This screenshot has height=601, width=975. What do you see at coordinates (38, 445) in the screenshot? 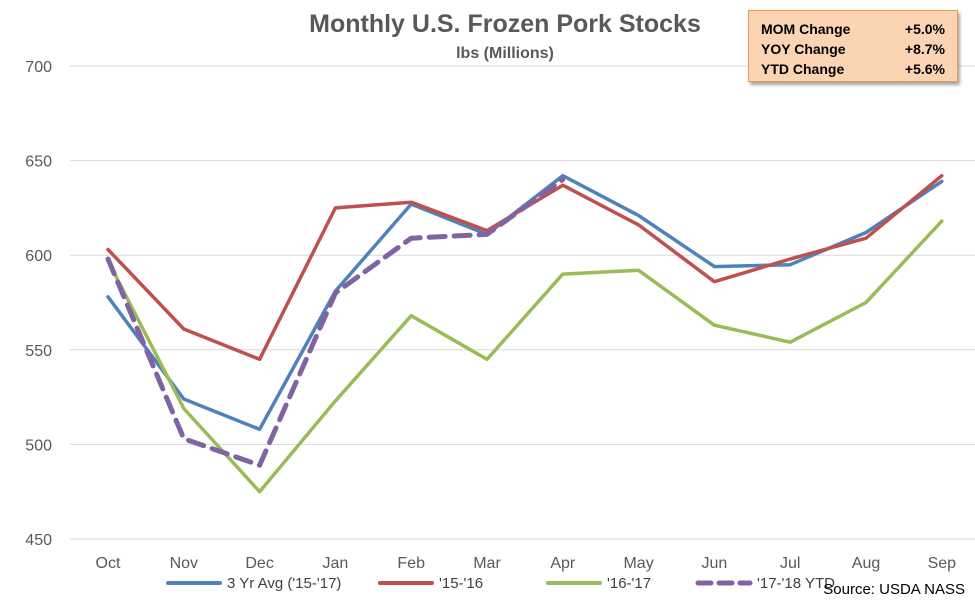
I see `y-tick-label: 500` at bounding box center [38, 445].